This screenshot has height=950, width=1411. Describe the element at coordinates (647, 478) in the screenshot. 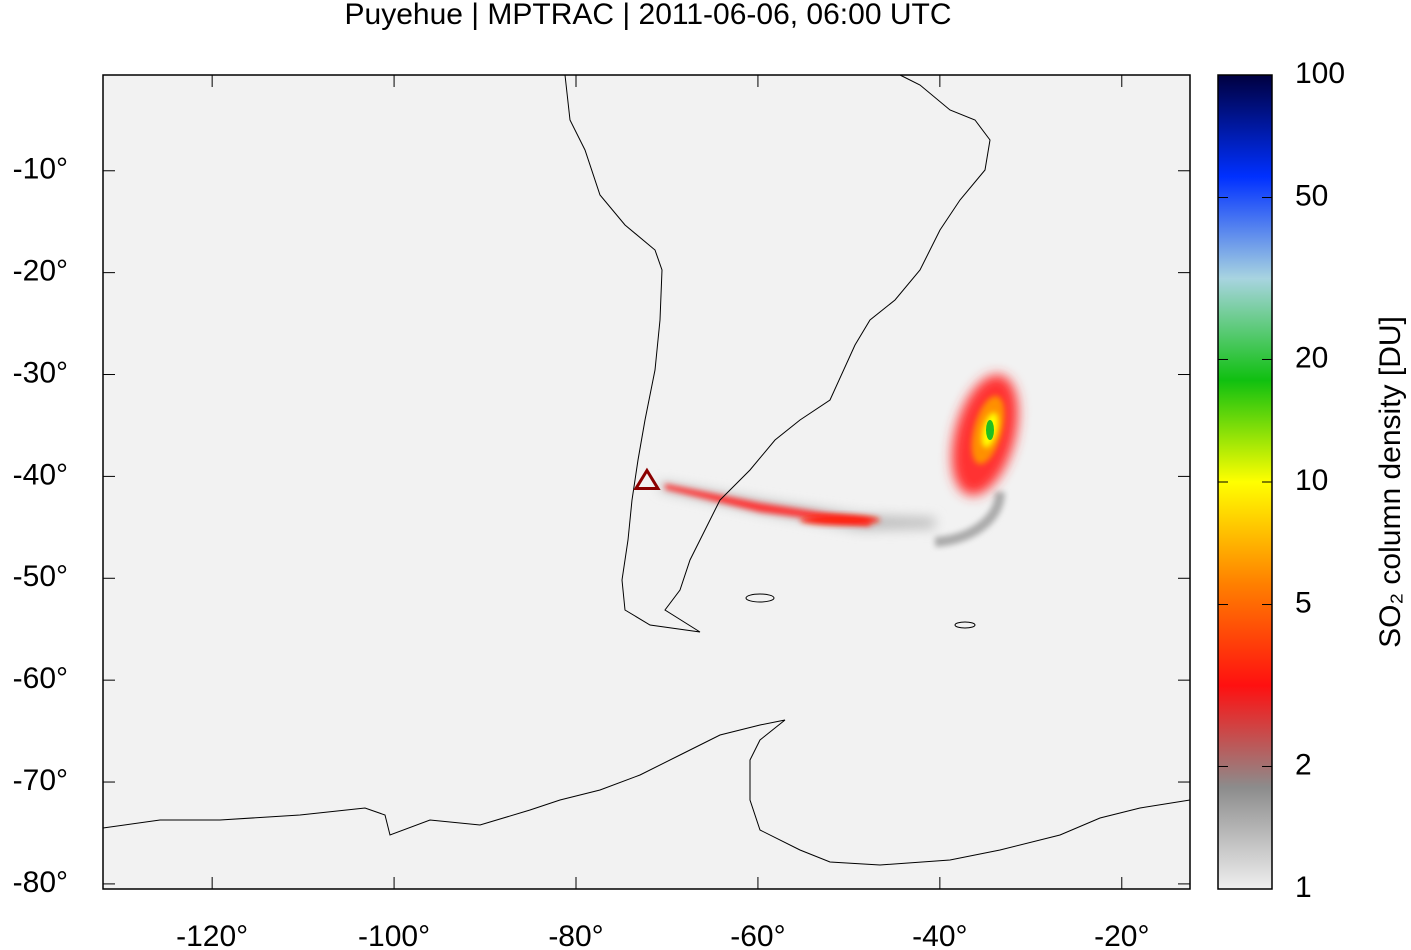

I see `volcano-marker` at that location.